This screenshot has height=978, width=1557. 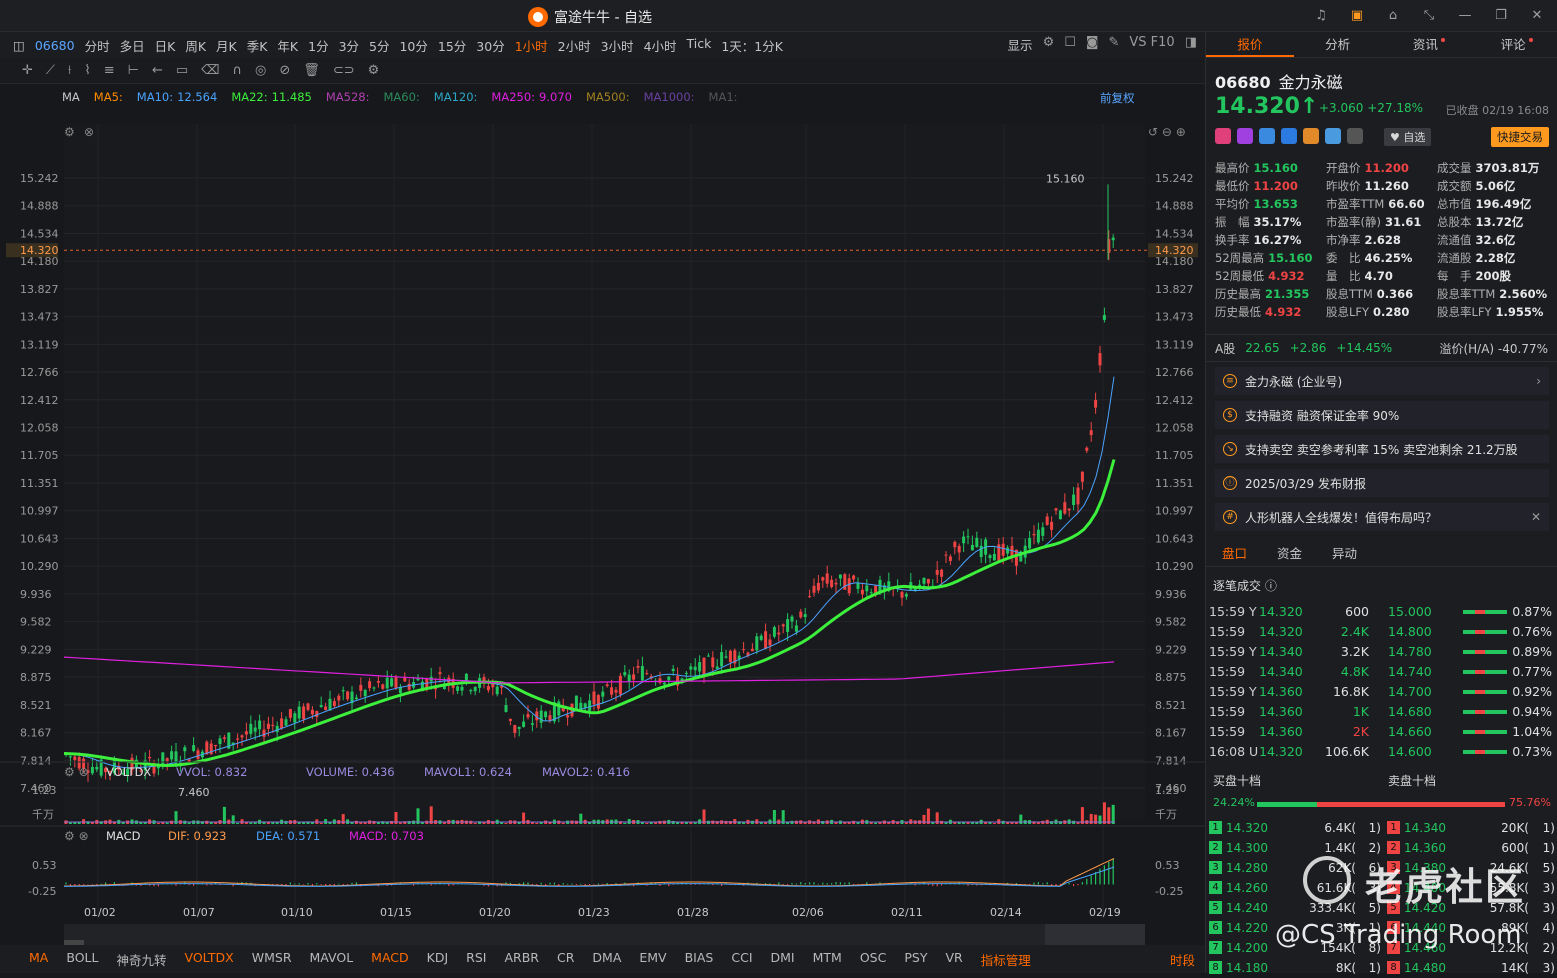 What do you see at coordinates (373, 70) in the screenshot?
I see `settings-icon: ⚙` at bounding box center [373, 70].